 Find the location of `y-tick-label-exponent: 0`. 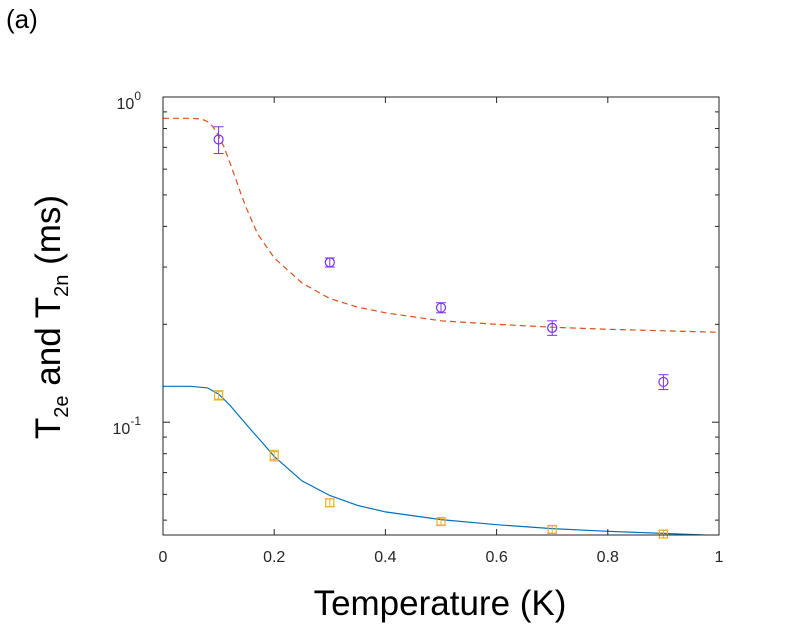

y-tick-label-exponent: 0 is located at coordinates (137, 96).